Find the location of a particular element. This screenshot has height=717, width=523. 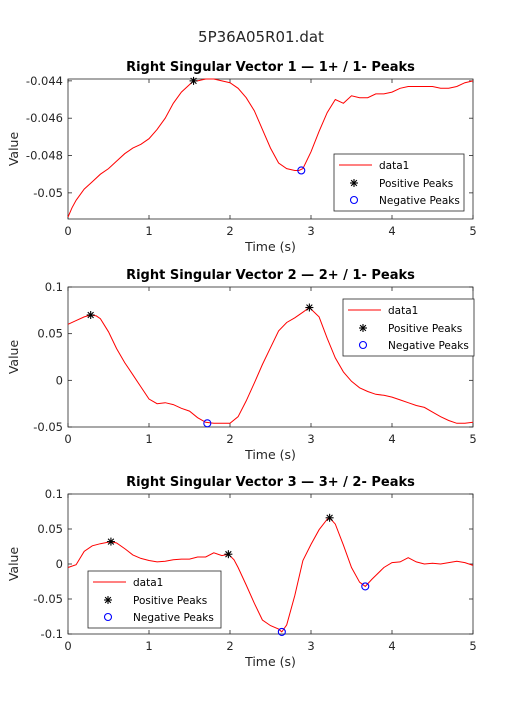

y-tick-label: -0.048 is located at coordinates (44, 156).